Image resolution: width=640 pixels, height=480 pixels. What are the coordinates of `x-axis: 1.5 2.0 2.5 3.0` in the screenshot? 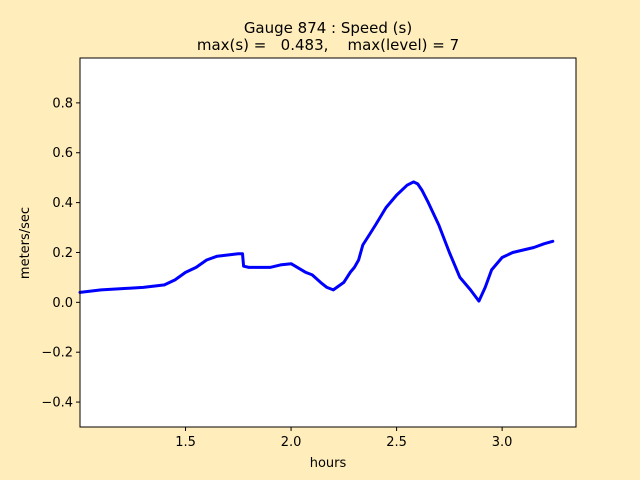 It's located at (343, 438).